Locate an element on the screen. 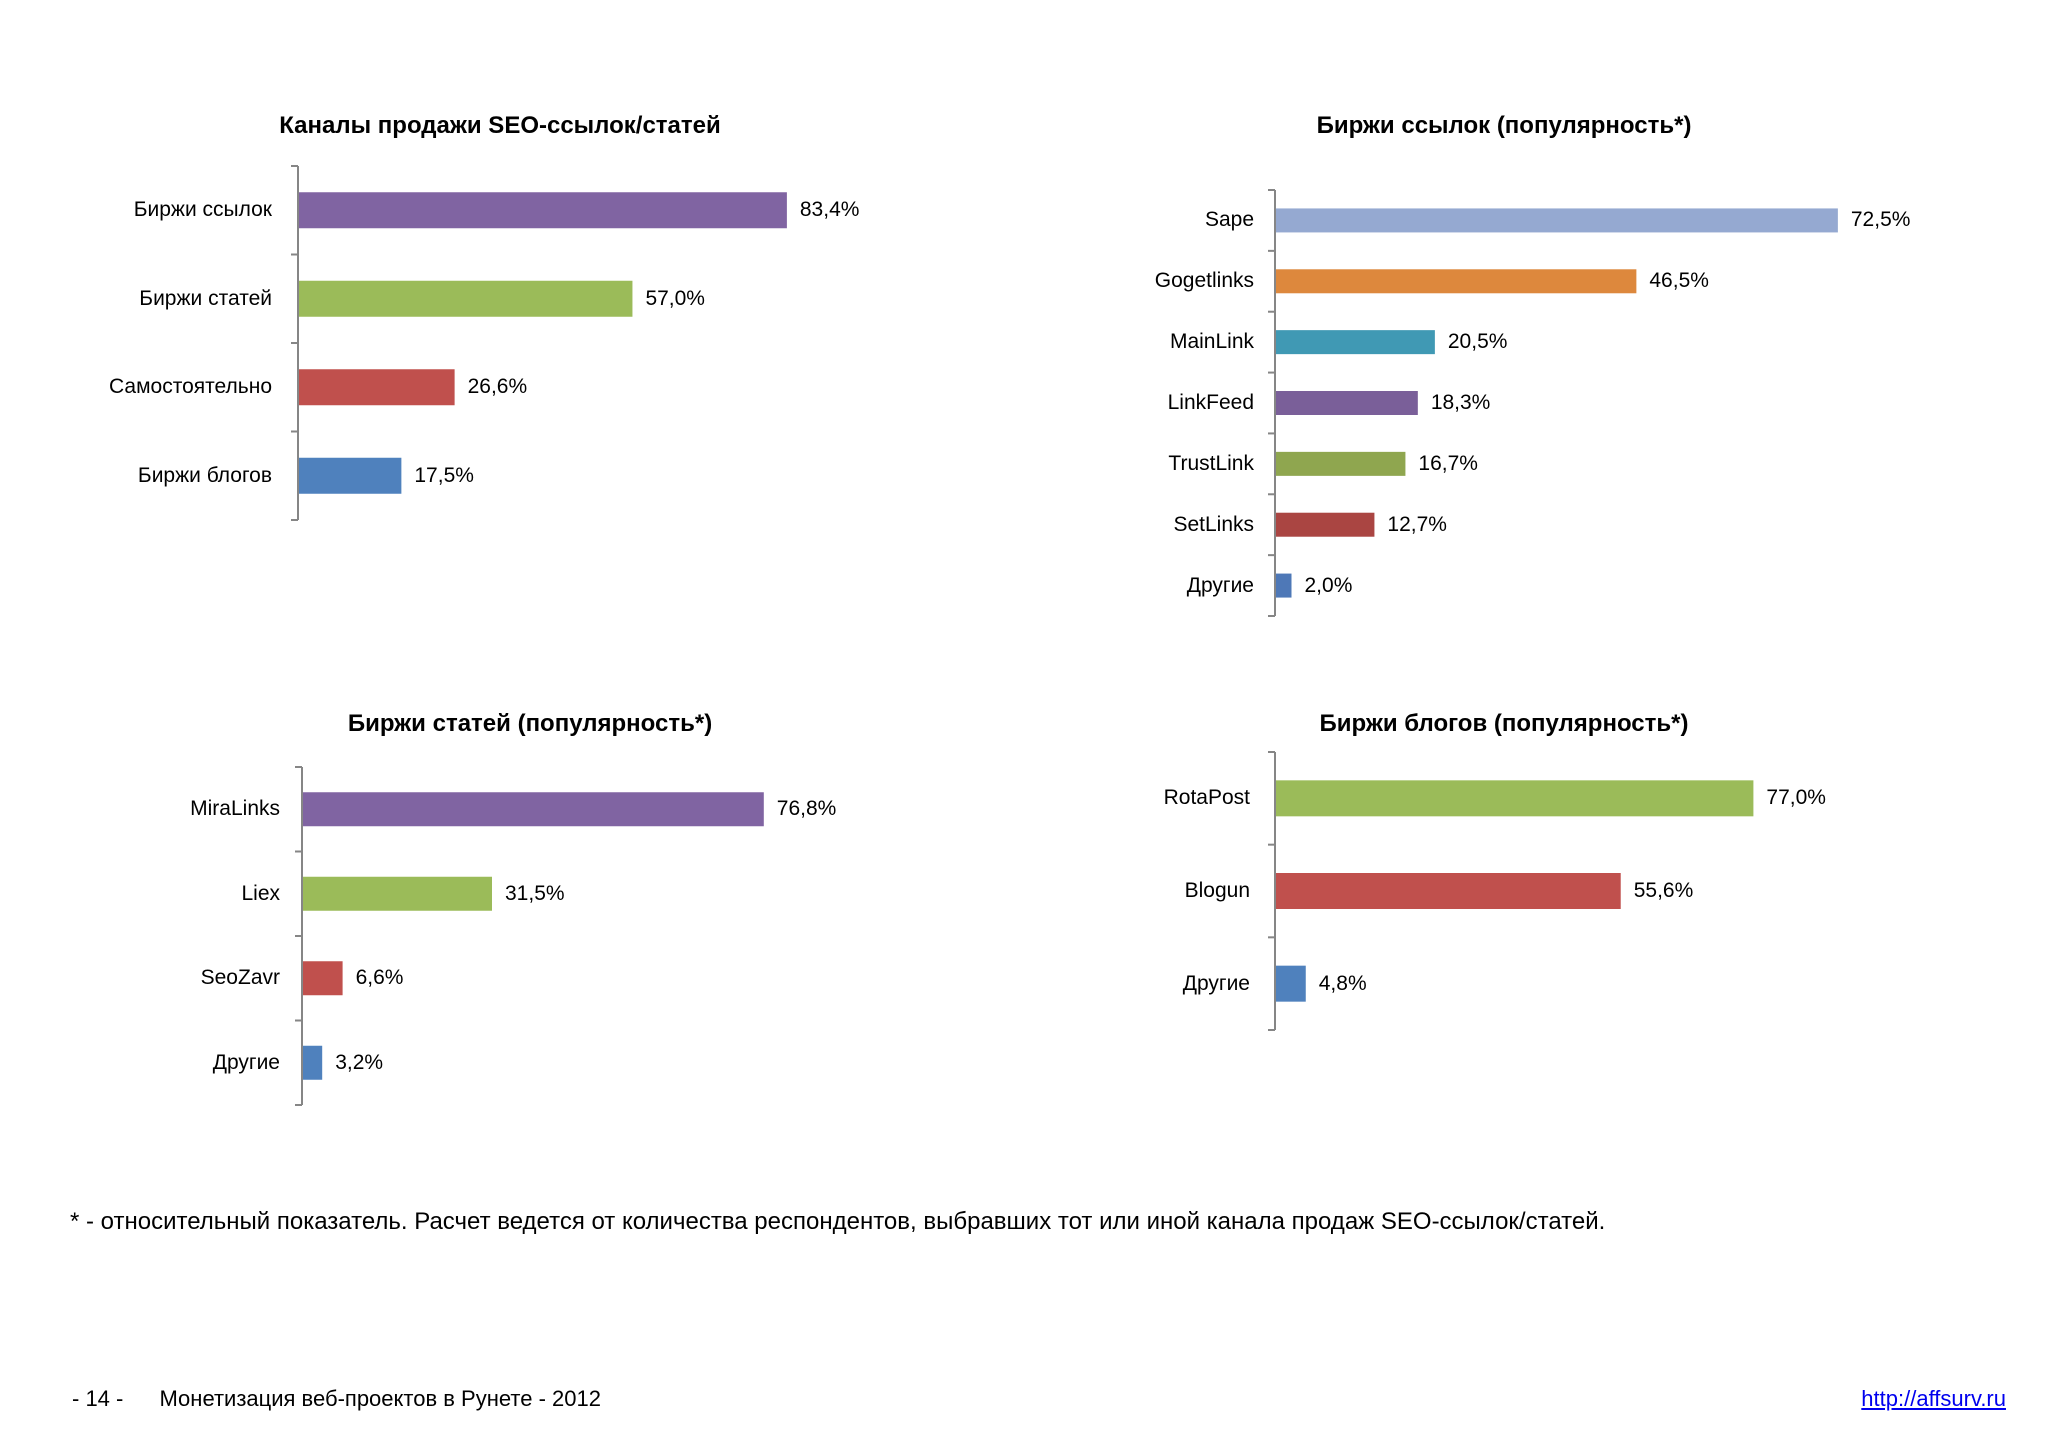  value-label: 2,0% is located at coordinates (1328, 585).